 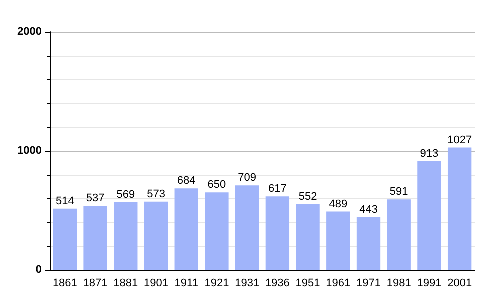 What do you see at coordinates (30, 32) in the screenshot?
I see `y-tick-label: 2000` at bounding box center [30, 32].